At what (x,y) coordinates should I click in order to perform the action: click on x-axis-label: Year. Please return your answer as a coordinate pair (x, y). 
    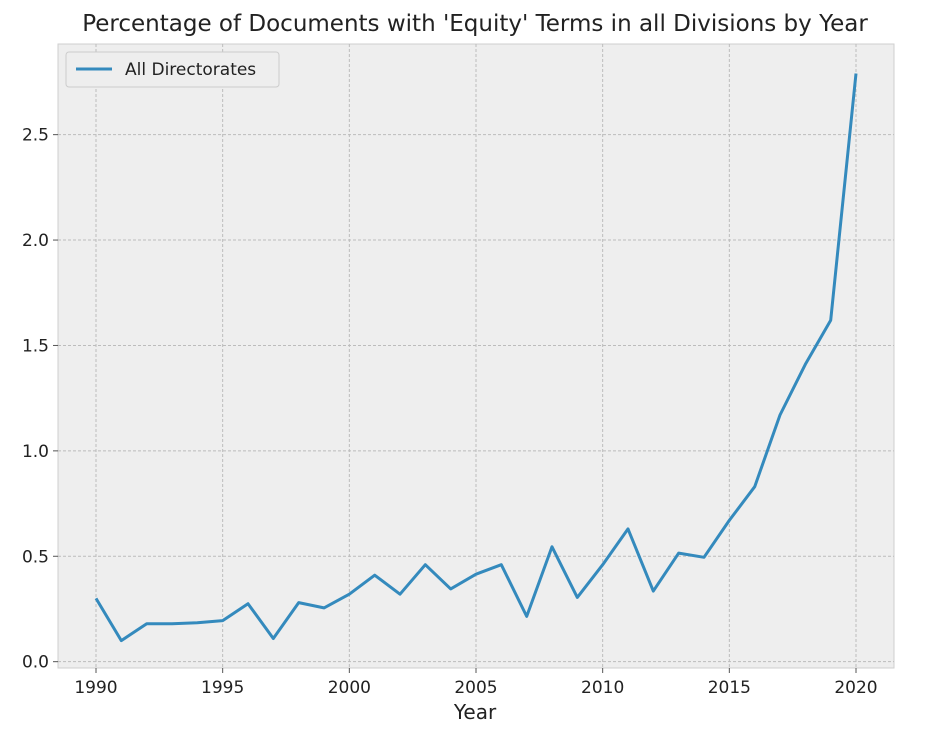
    Looking at the image, I should click on (475, 712).